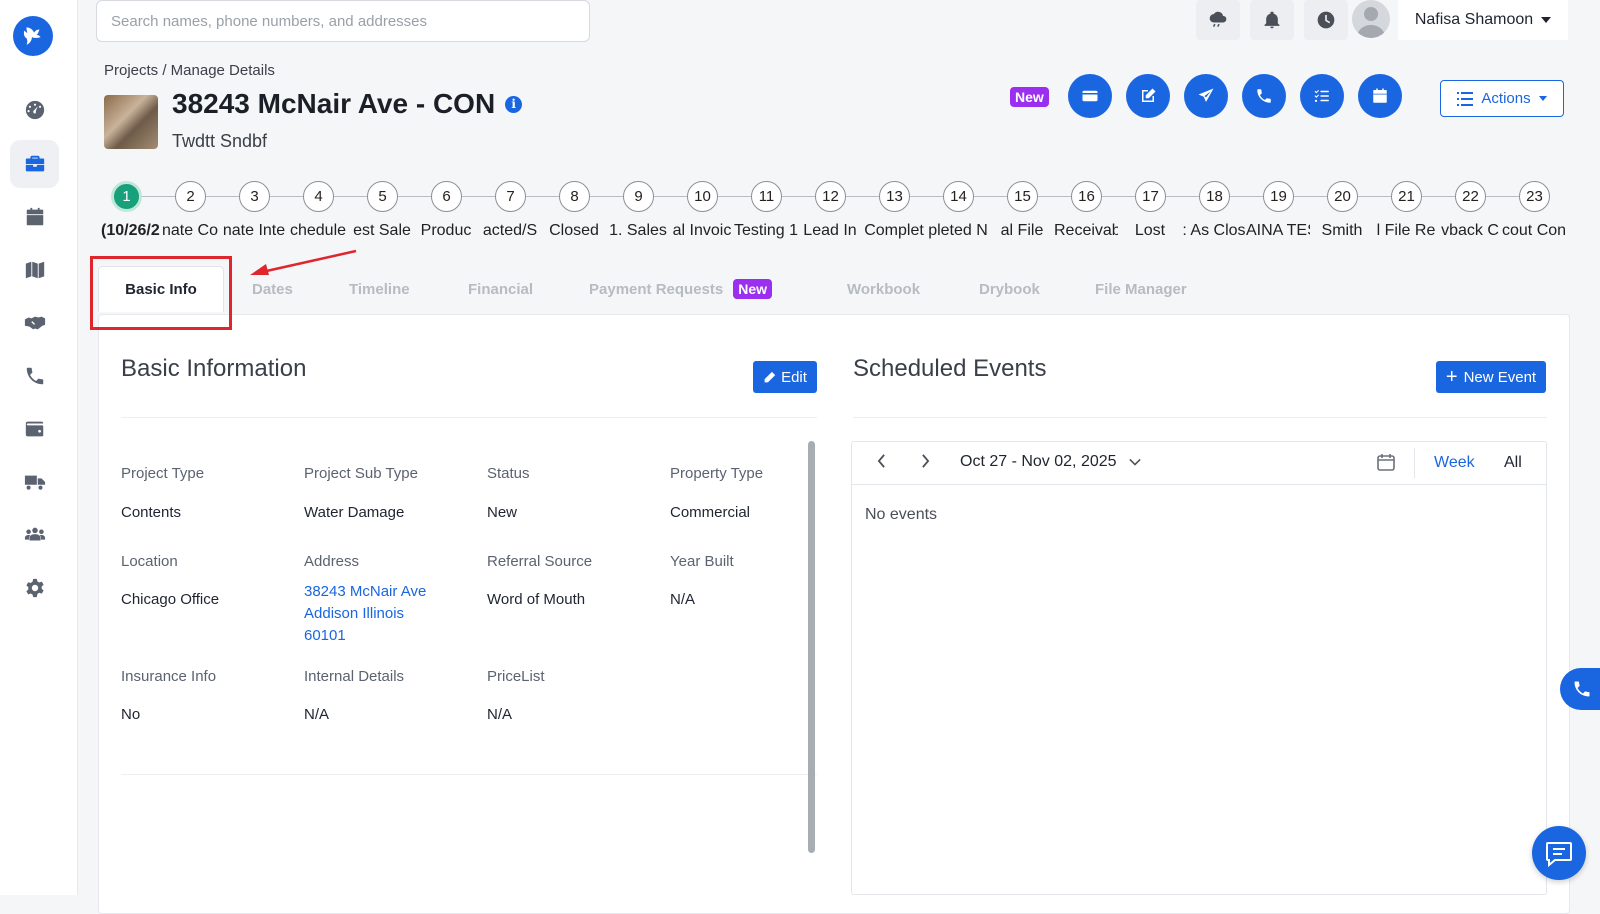 Image resolution: width=1600 pixels, height=914 pixels. Describe the element at coordinates (1386, 462) in the screenshot. I see `calendar-icon` at that location.